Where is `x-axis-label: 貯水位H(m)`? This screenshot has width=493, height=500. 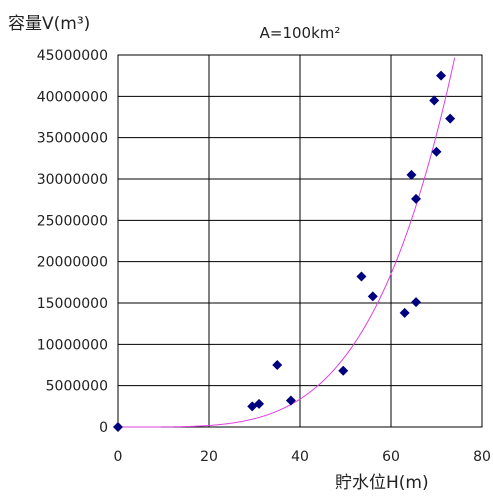
x-axis-label: 貯水位H(m) is located at coordinates (382, 483).